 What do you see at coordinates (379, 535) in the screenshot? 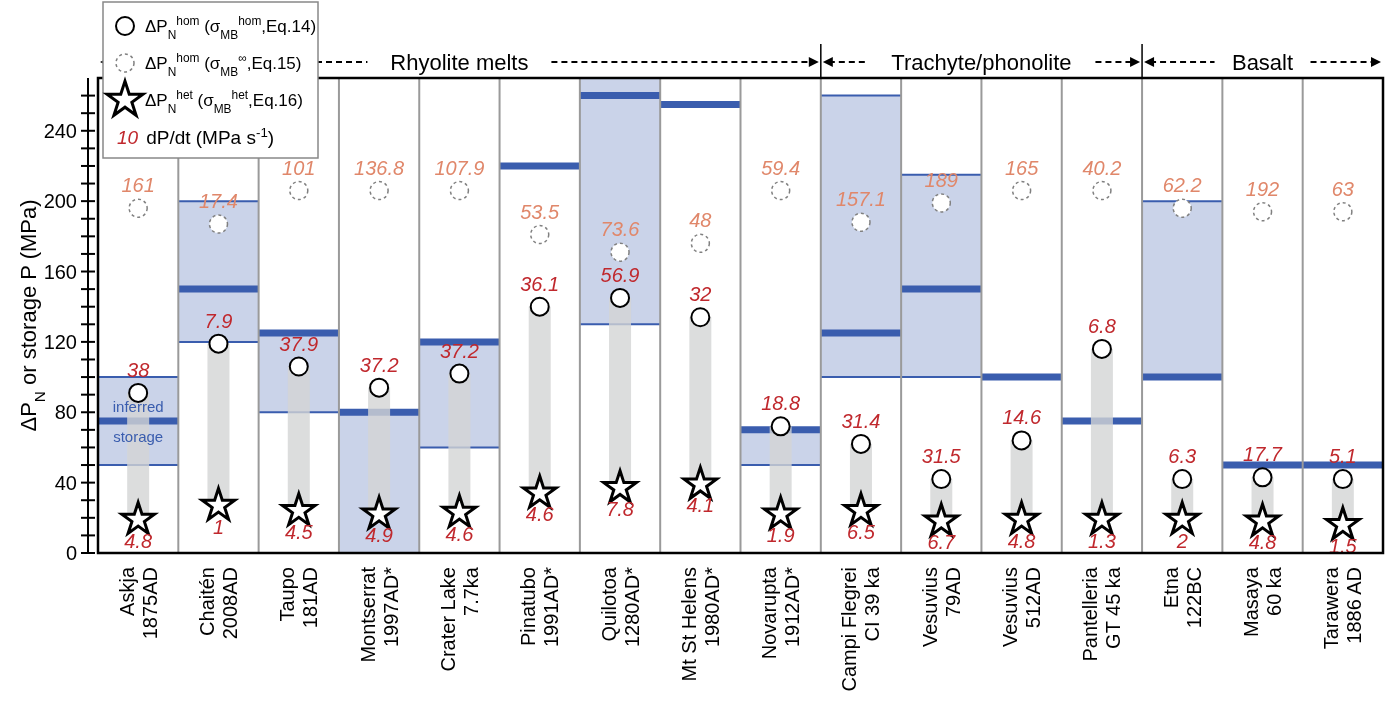
I see `annotation: 4.9` at bounding box center [379, 535].